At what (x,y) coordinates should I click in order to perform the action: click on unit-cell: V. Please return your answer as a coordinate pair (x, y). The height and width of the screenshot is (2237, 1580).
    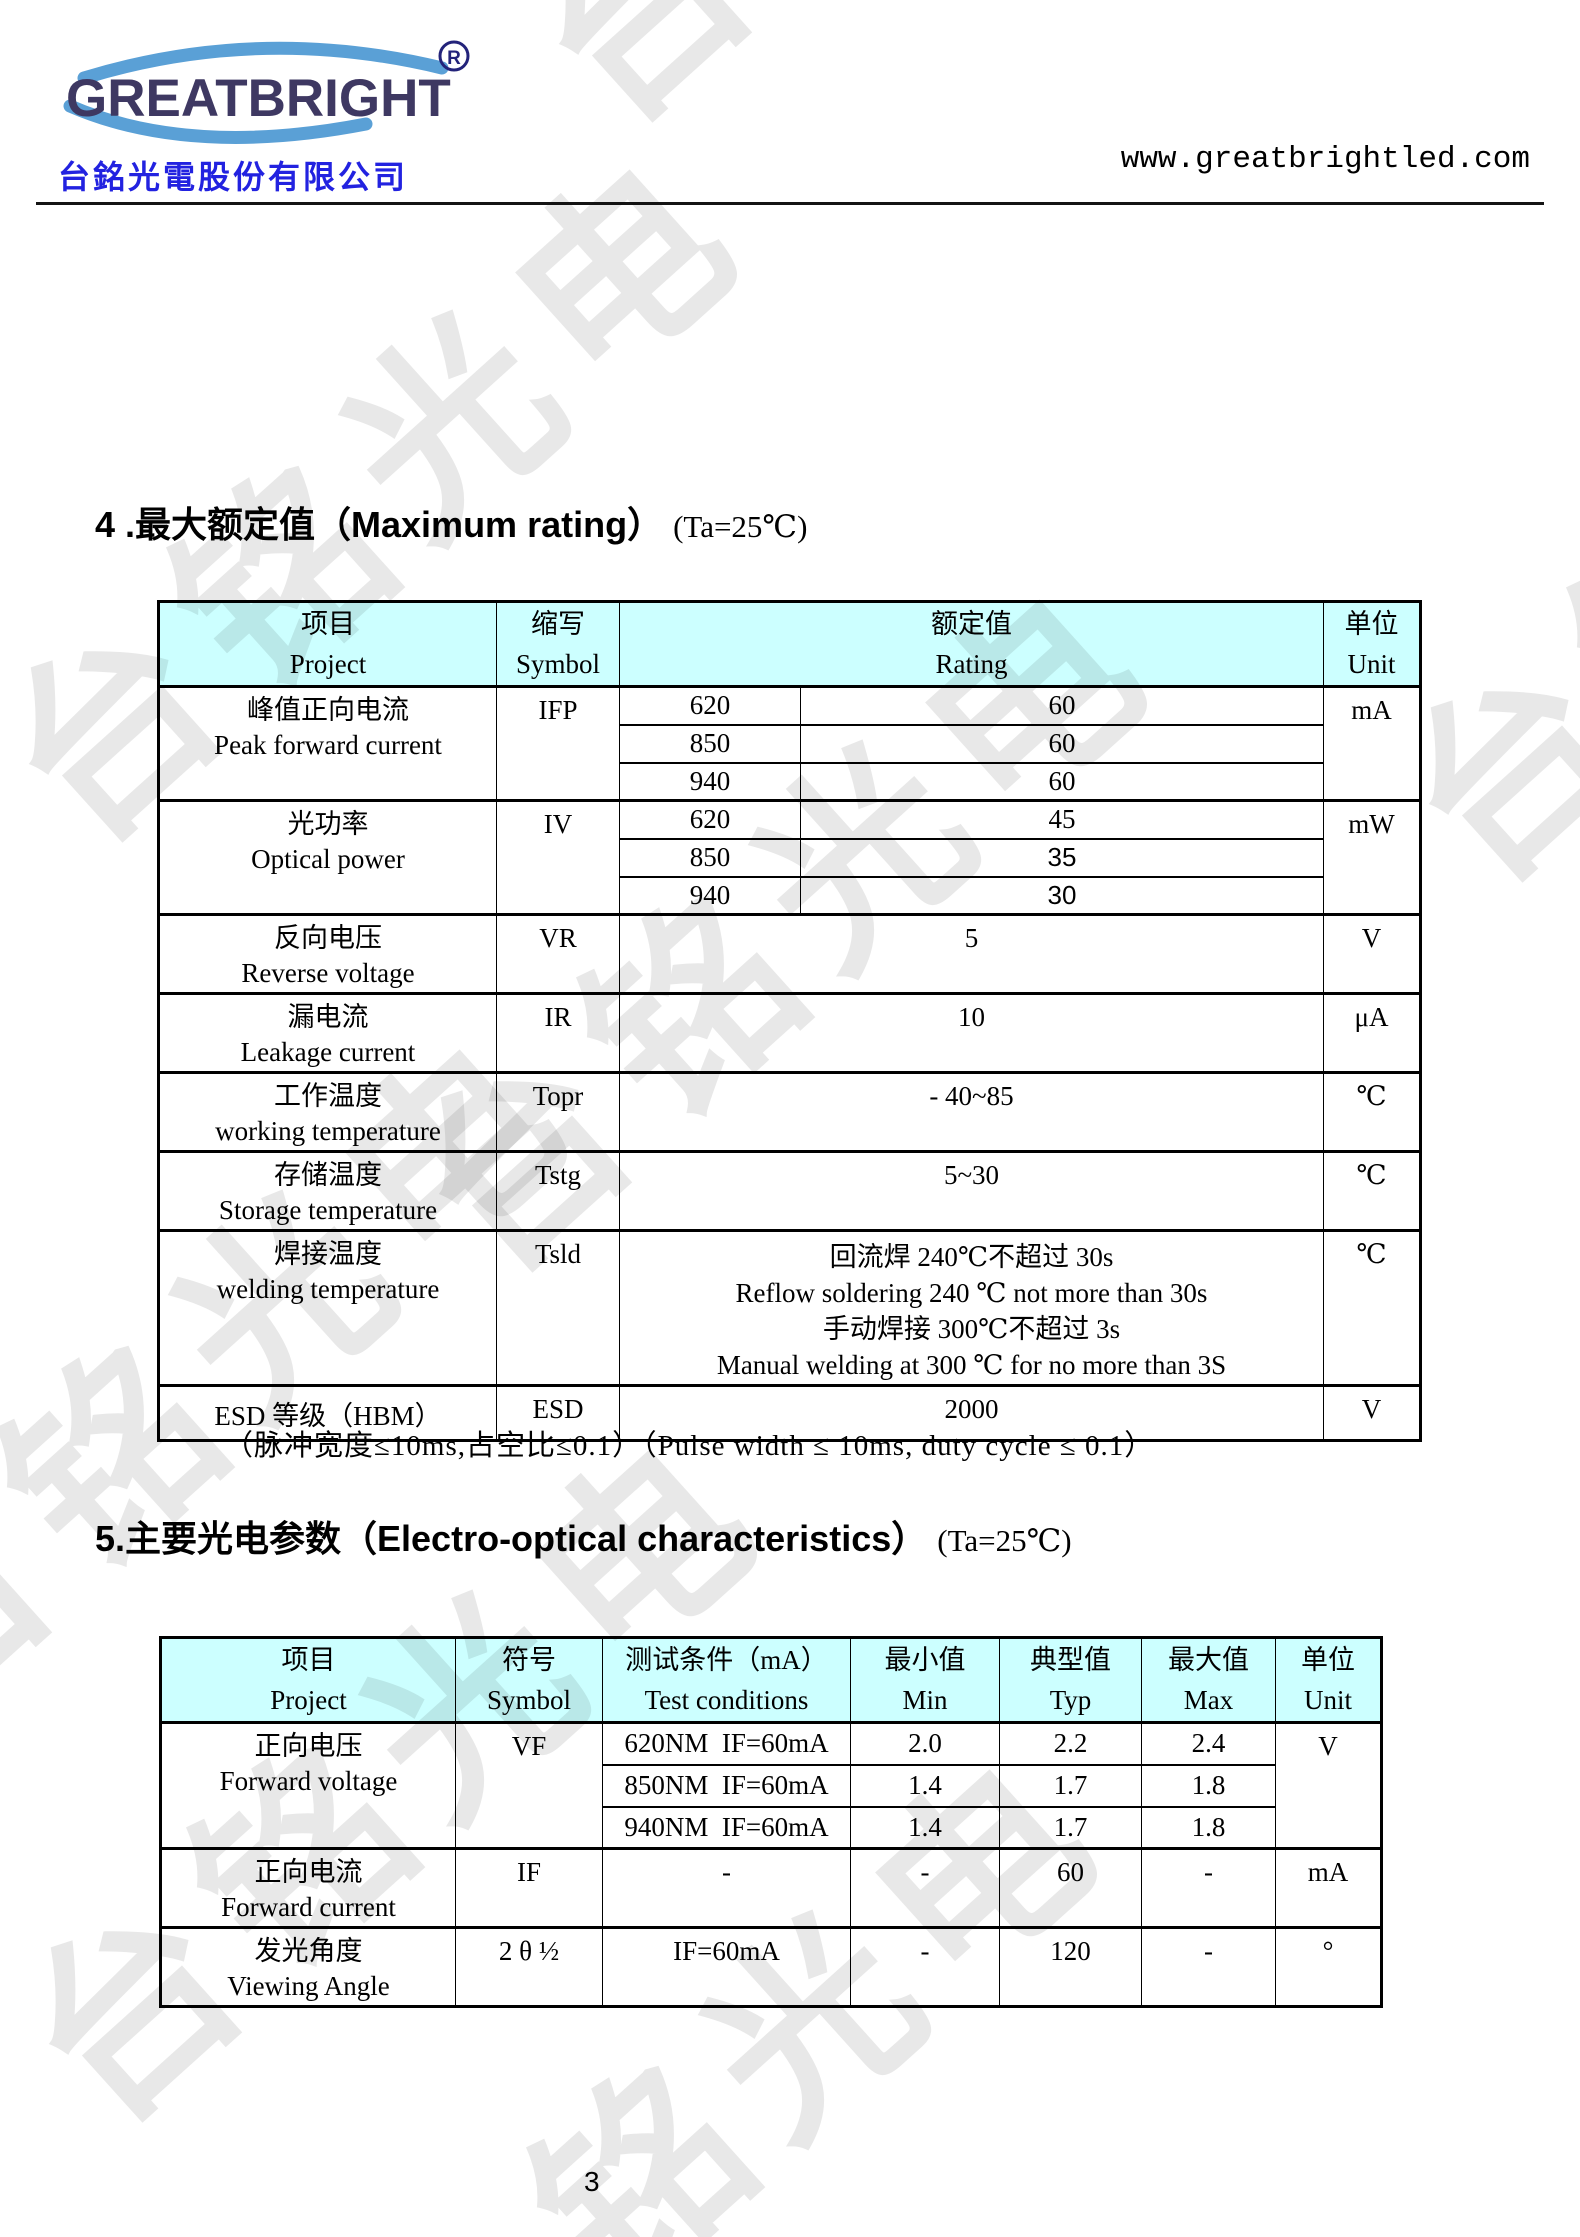
    Looking at the image, I should click on (1372, 953).